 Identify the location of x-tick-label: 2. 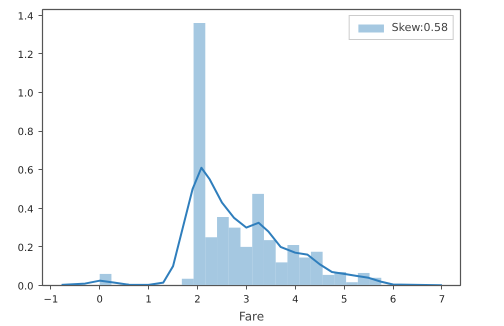
(197, 300).